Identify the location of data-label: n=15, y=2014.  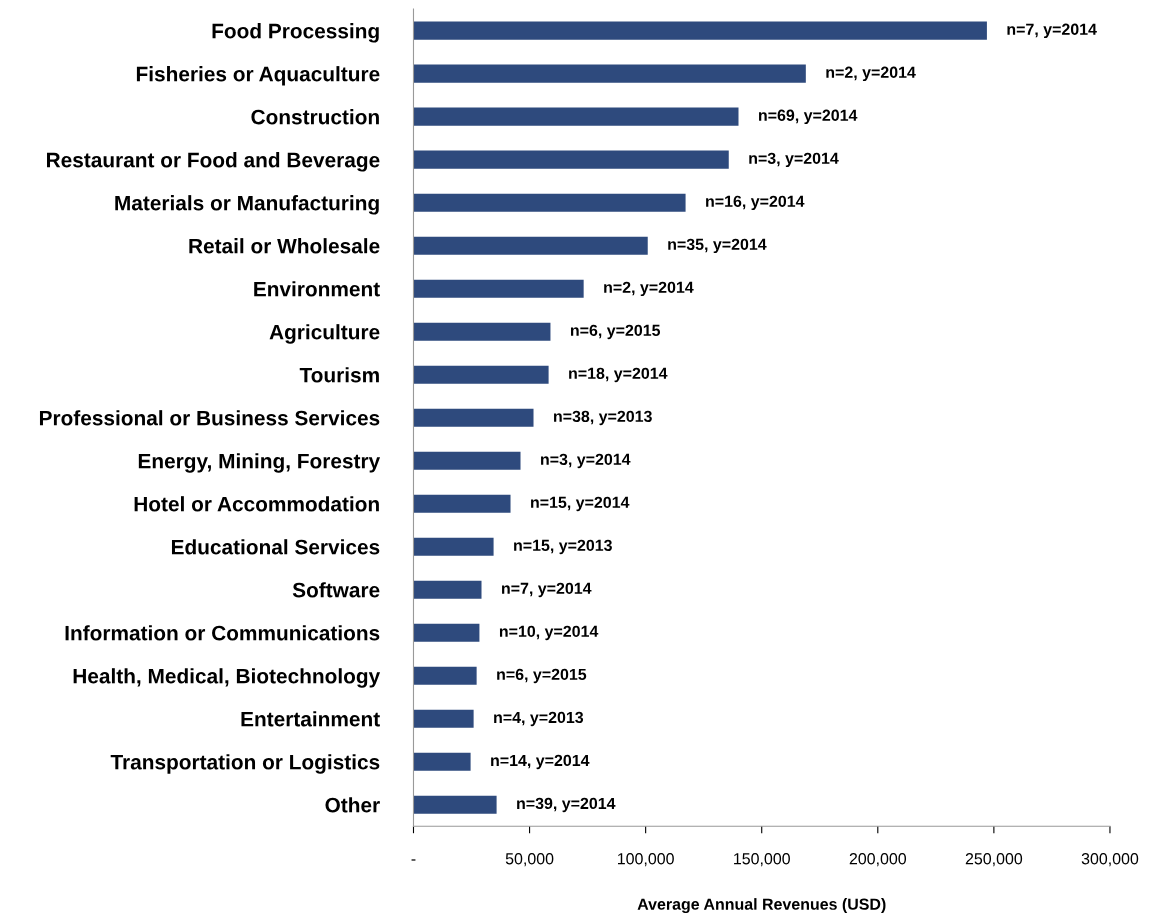
(580, 504).